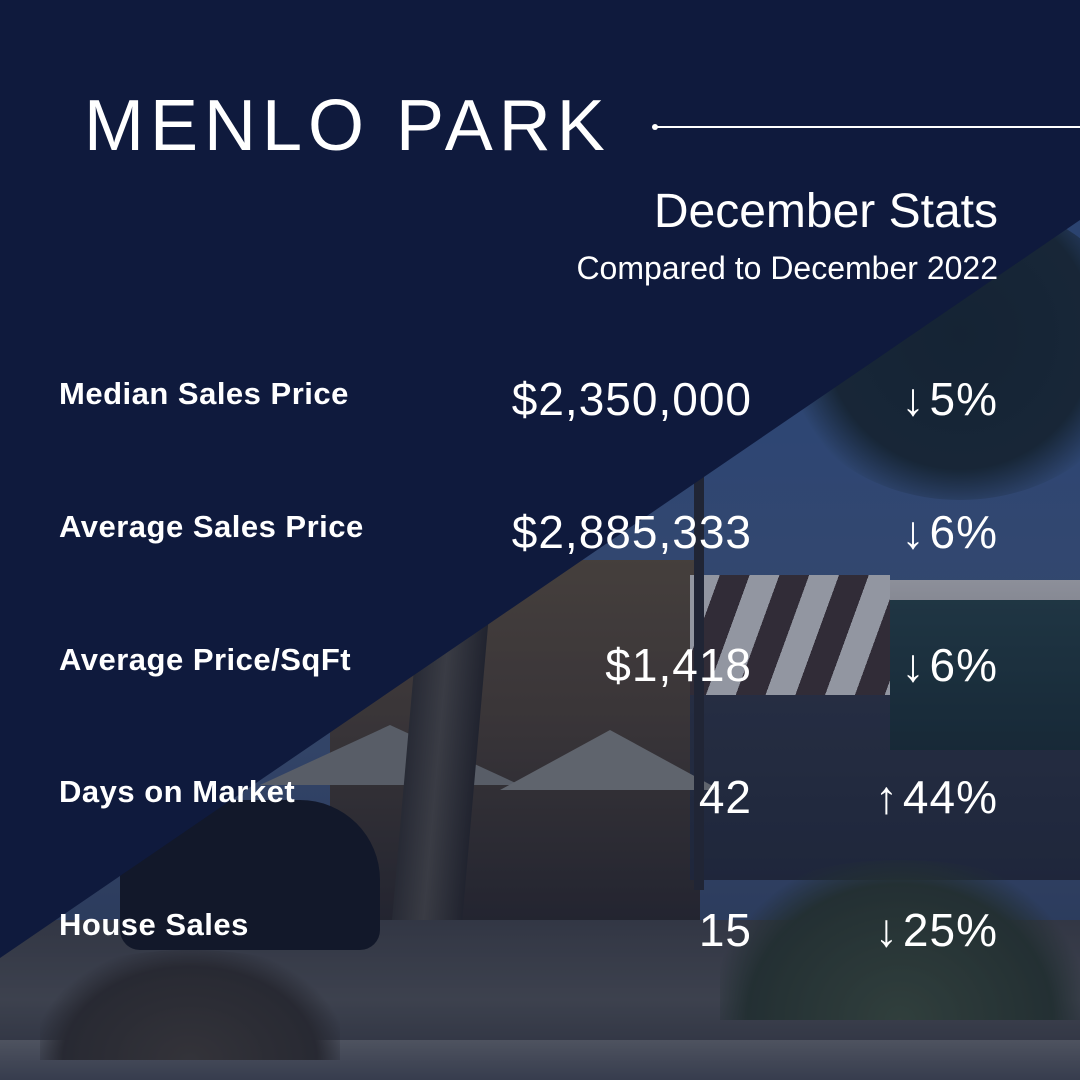 This screenshot has height=1080, width=1080. I want to click on green-awning, so click(985, 675).